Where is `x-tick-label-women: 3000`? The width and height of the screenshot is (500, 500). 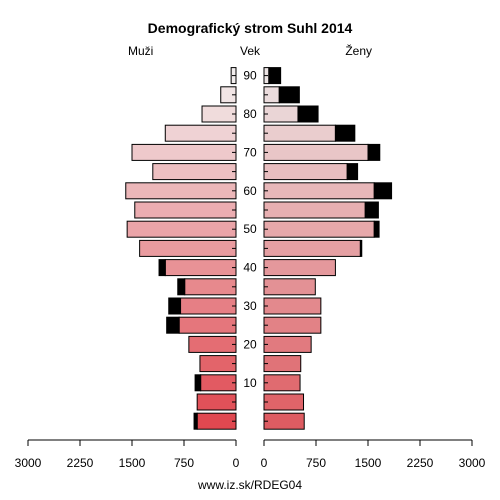 x-tick-label-women: 3000 is located at coordinates (472, 463).